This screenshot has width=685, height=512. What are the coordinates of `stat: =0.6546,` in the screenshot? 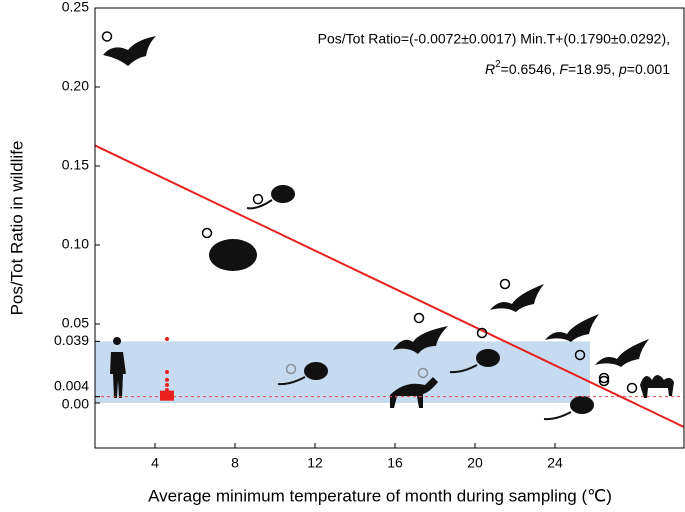 It's located at (530, 69).